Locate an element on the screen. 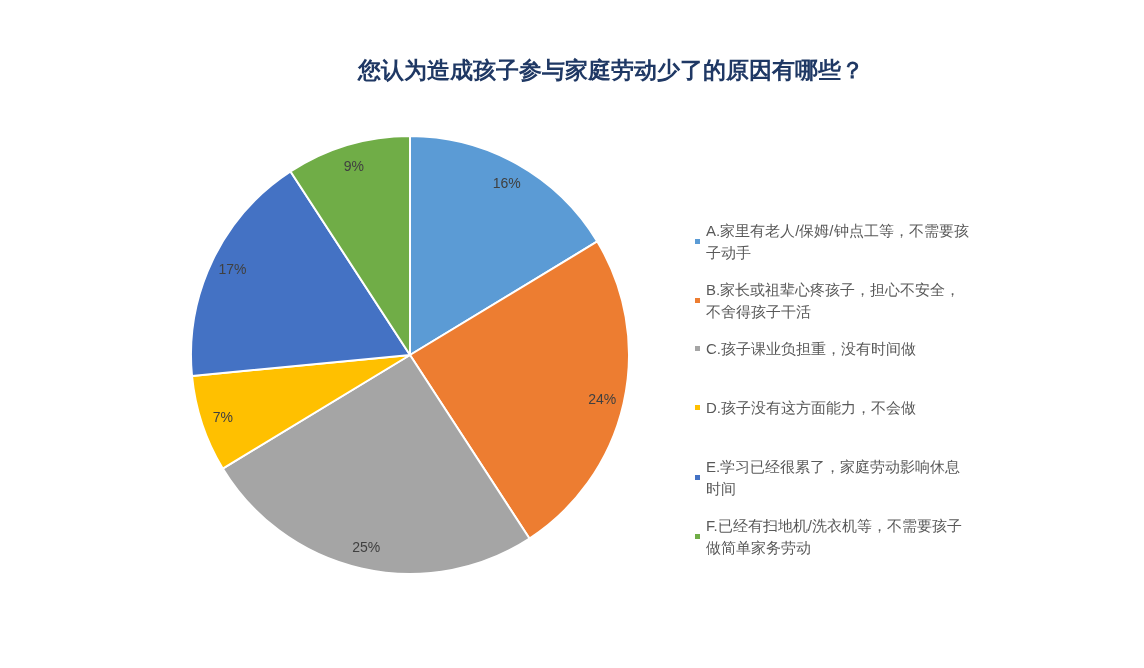  data-label: 17% is located at coordinates (232, 269).